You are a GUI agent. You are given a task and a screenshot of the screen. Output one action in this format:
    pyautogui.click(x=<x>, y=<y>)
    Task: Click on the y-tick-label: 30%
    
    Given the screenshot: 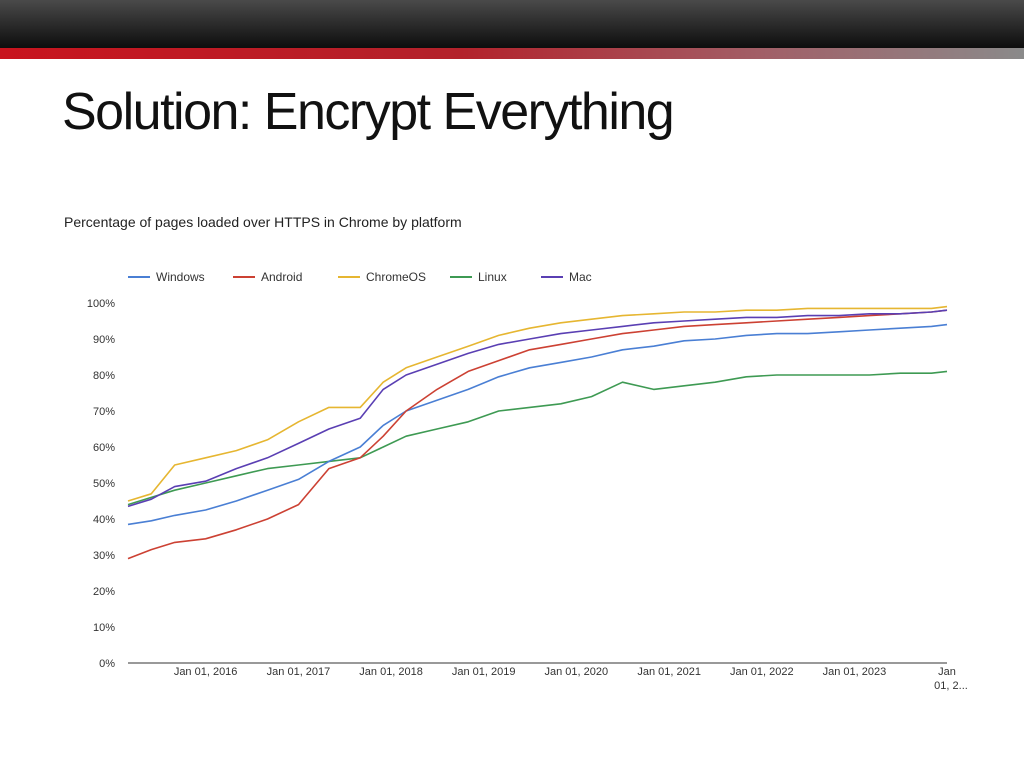 What is the action you would take?
    pyautogui.click(x=104, y=556)
    